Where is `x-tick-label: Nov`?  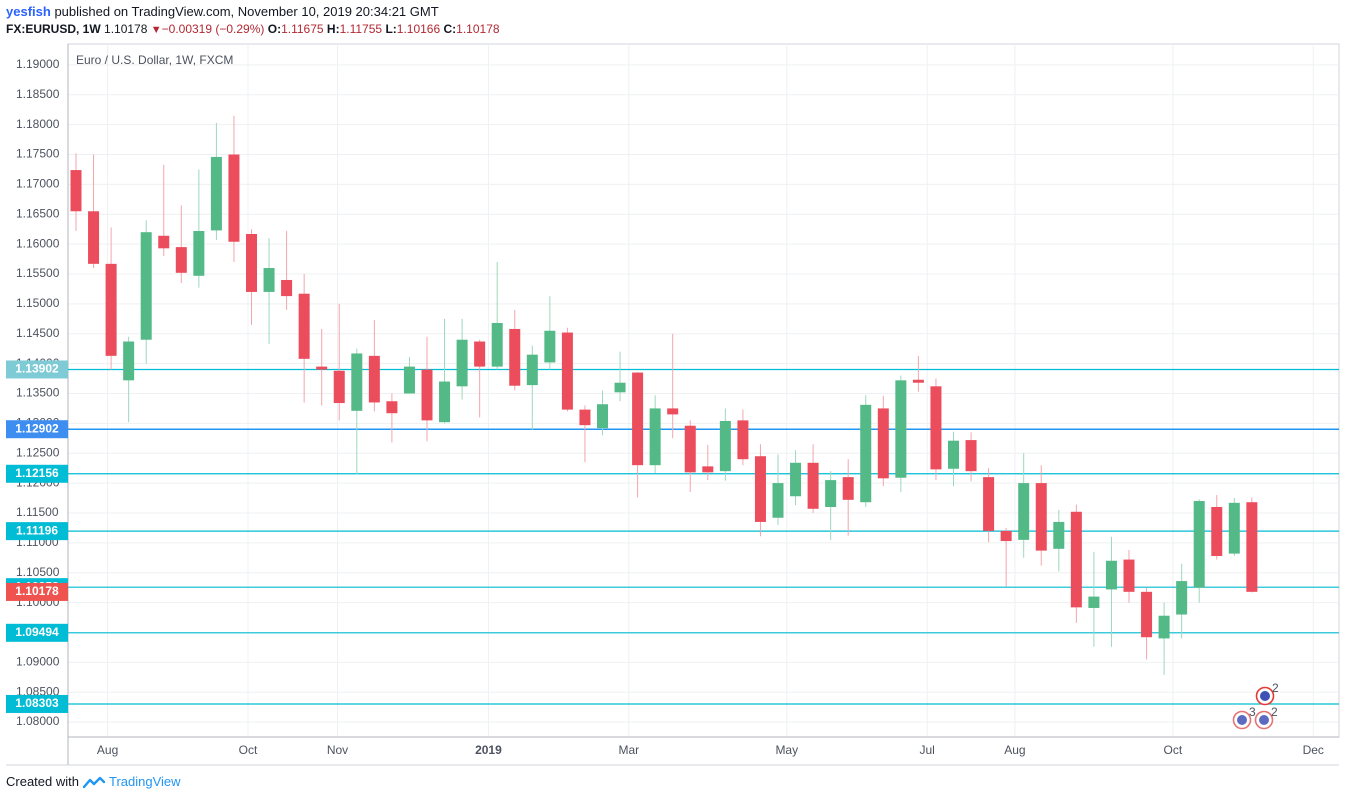
x-tick-label: Nov is located at coordinates (337, 750).